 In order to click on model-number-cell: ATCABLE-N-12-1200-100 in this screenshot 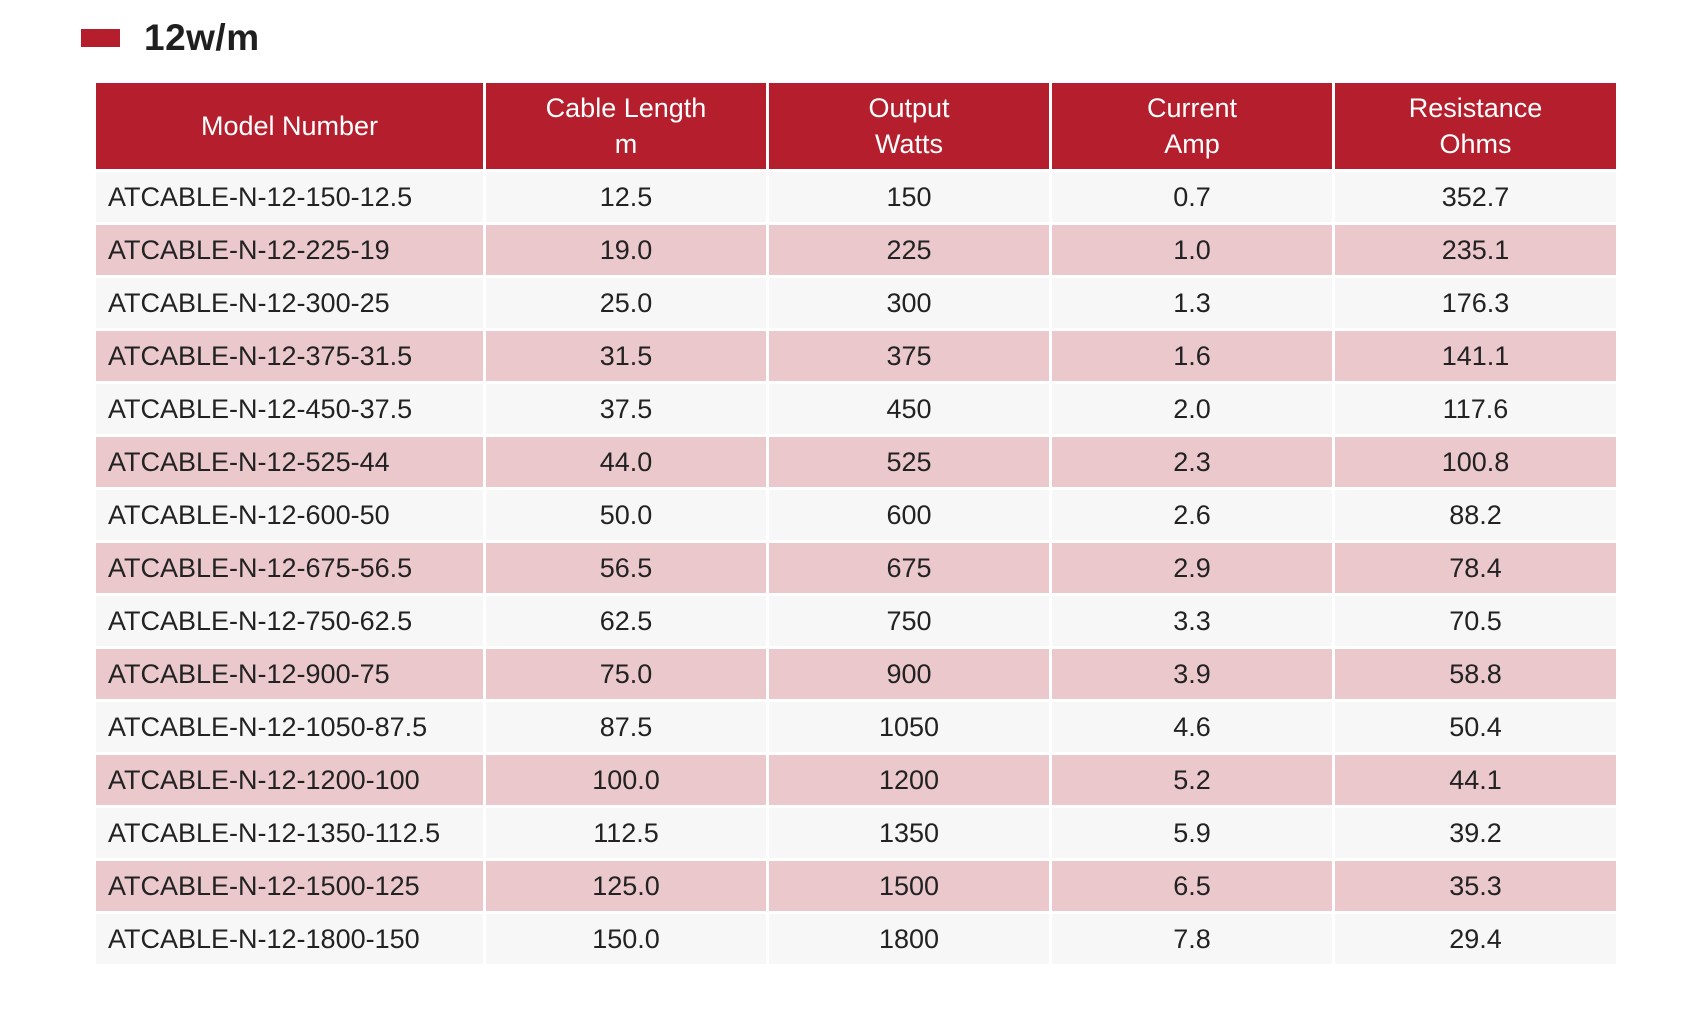, I will do `click(289, 780)`.